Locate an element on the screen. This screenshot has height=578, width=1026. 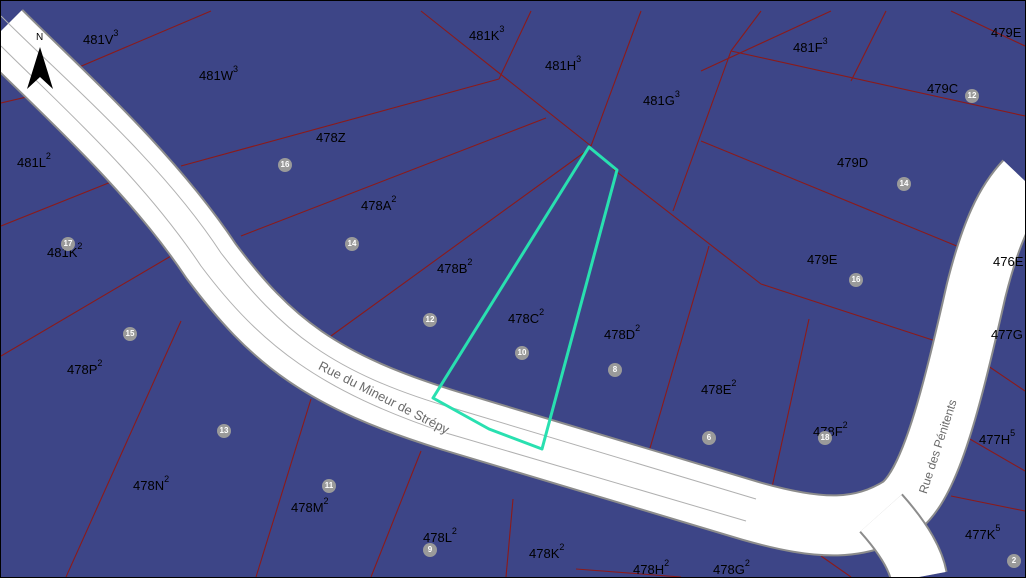
parcel-id: 478Z is located at coordinates (331, 137).